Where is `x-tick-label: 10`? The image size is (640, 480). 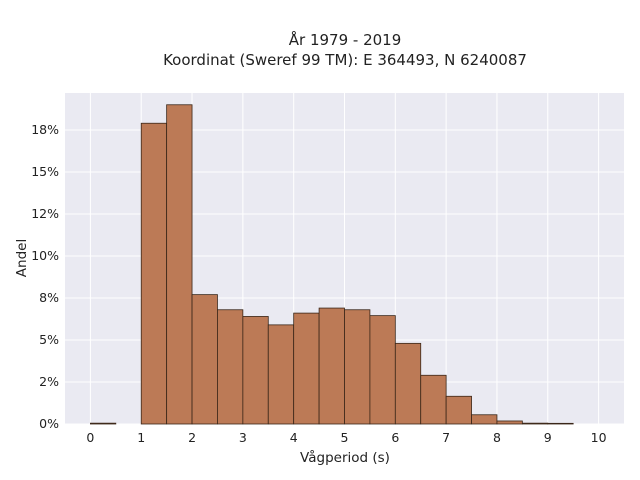 x-tick-label: 10 is located at coordinates (599, 437).